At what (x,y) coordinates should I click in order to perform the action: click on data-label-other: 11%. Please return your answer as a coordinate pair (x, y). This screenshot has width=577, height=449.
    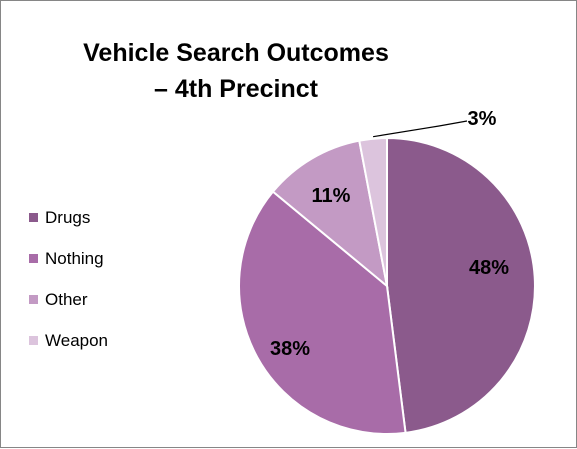
    Looking at the image, I should click on (331, 196).